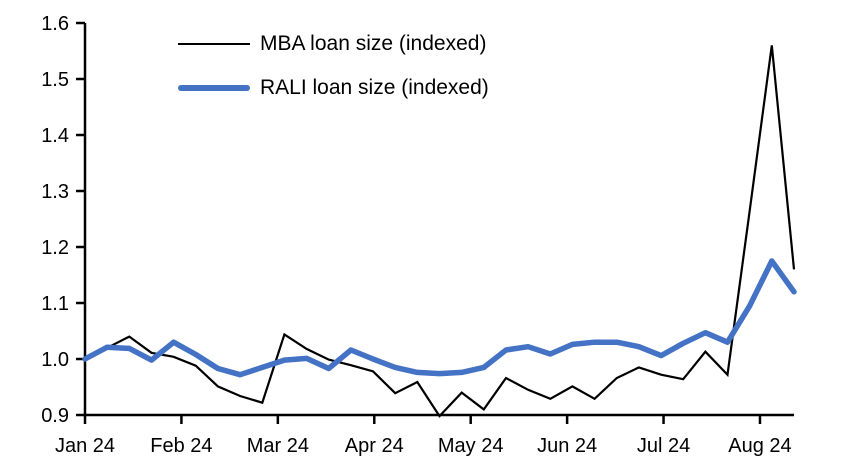  Describe the element at coordinates (214, 88) in the screenshot. I see `rali-line-swatch` at that location.